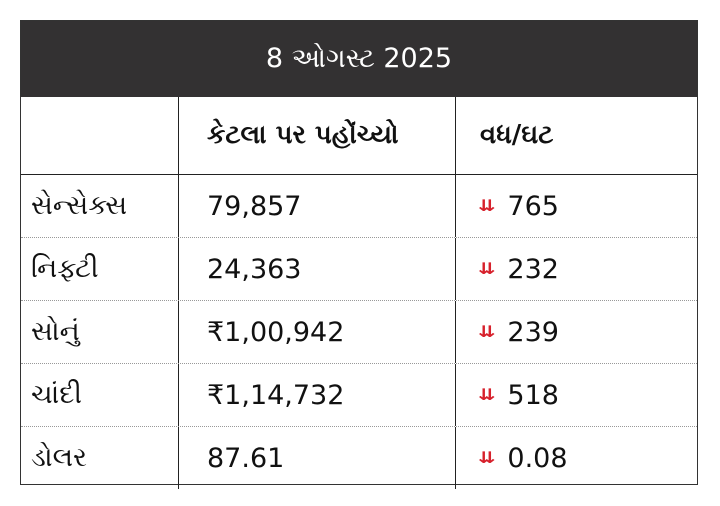 This screenshot has height=506, width=720. What do you see at coordinates (517, 135) in the screenshot?
I see `header-change: વધ/ઘટ` at bounding box center [517, 135].